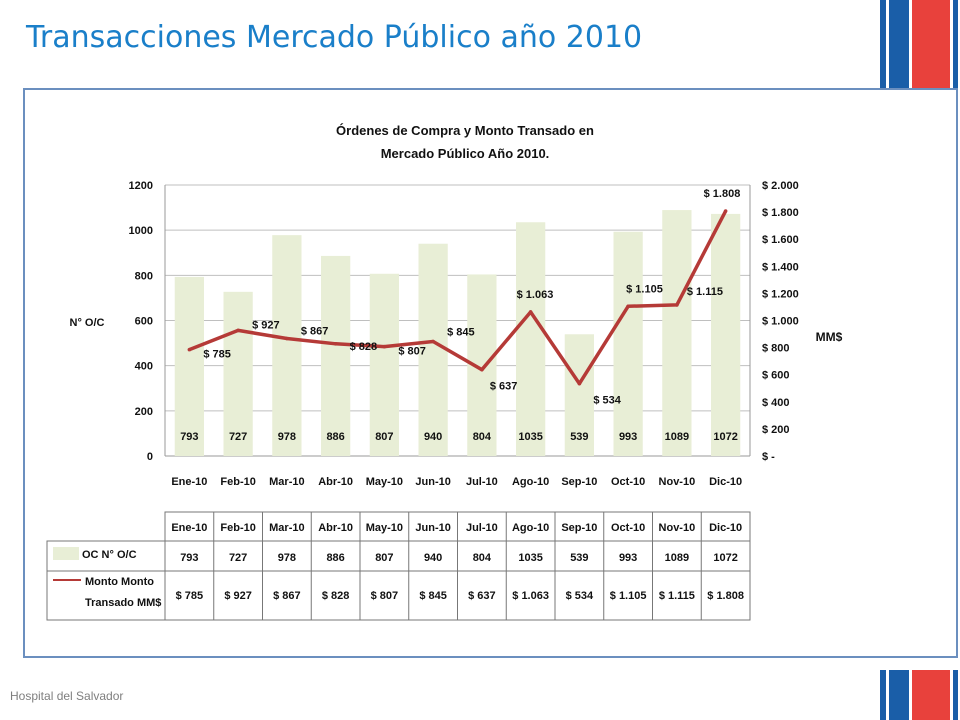  I want to click on table-header-cell: Ago-10, so click(530, 528).